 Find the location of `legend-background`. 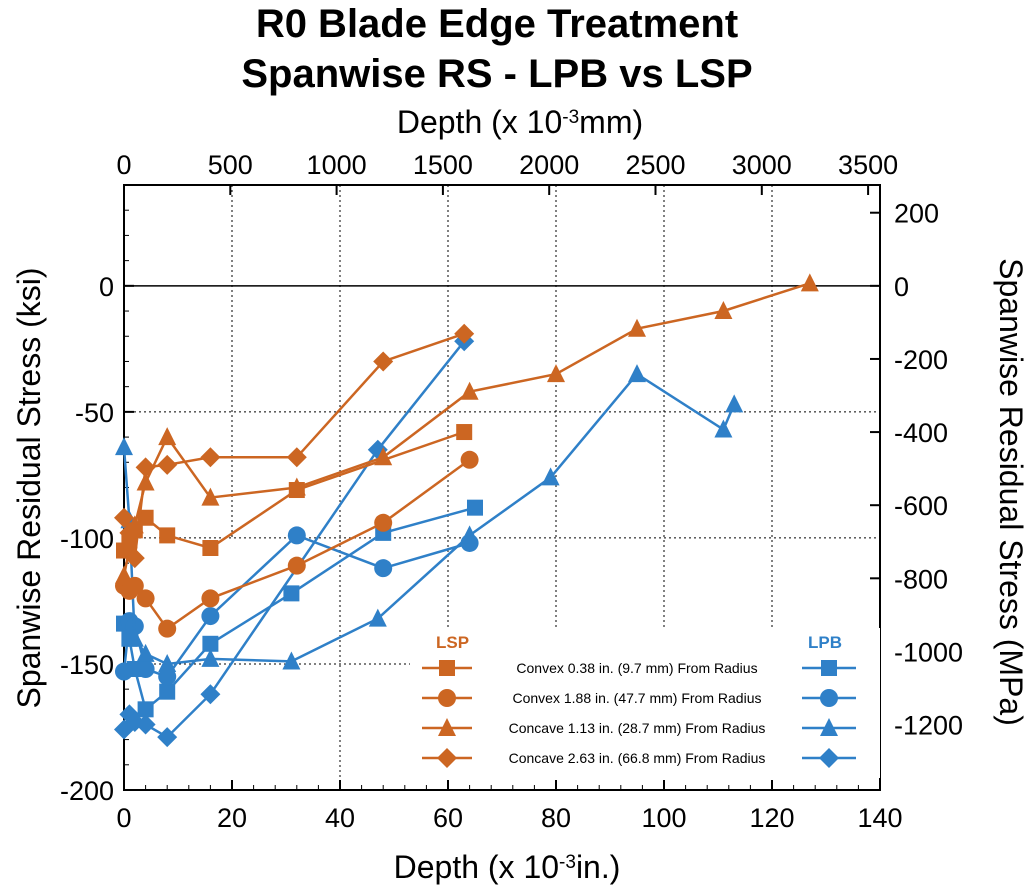

legend-background is located at coordinates (645, 703).